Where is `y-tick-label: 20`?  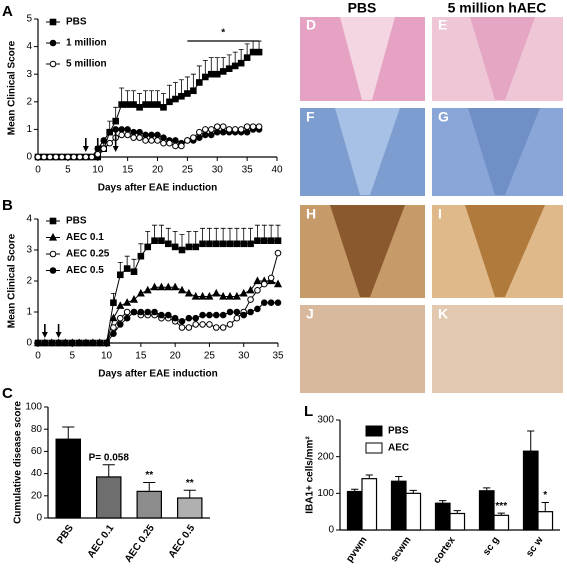
y-tick-label: 20 is located at coordinates (37, 495).